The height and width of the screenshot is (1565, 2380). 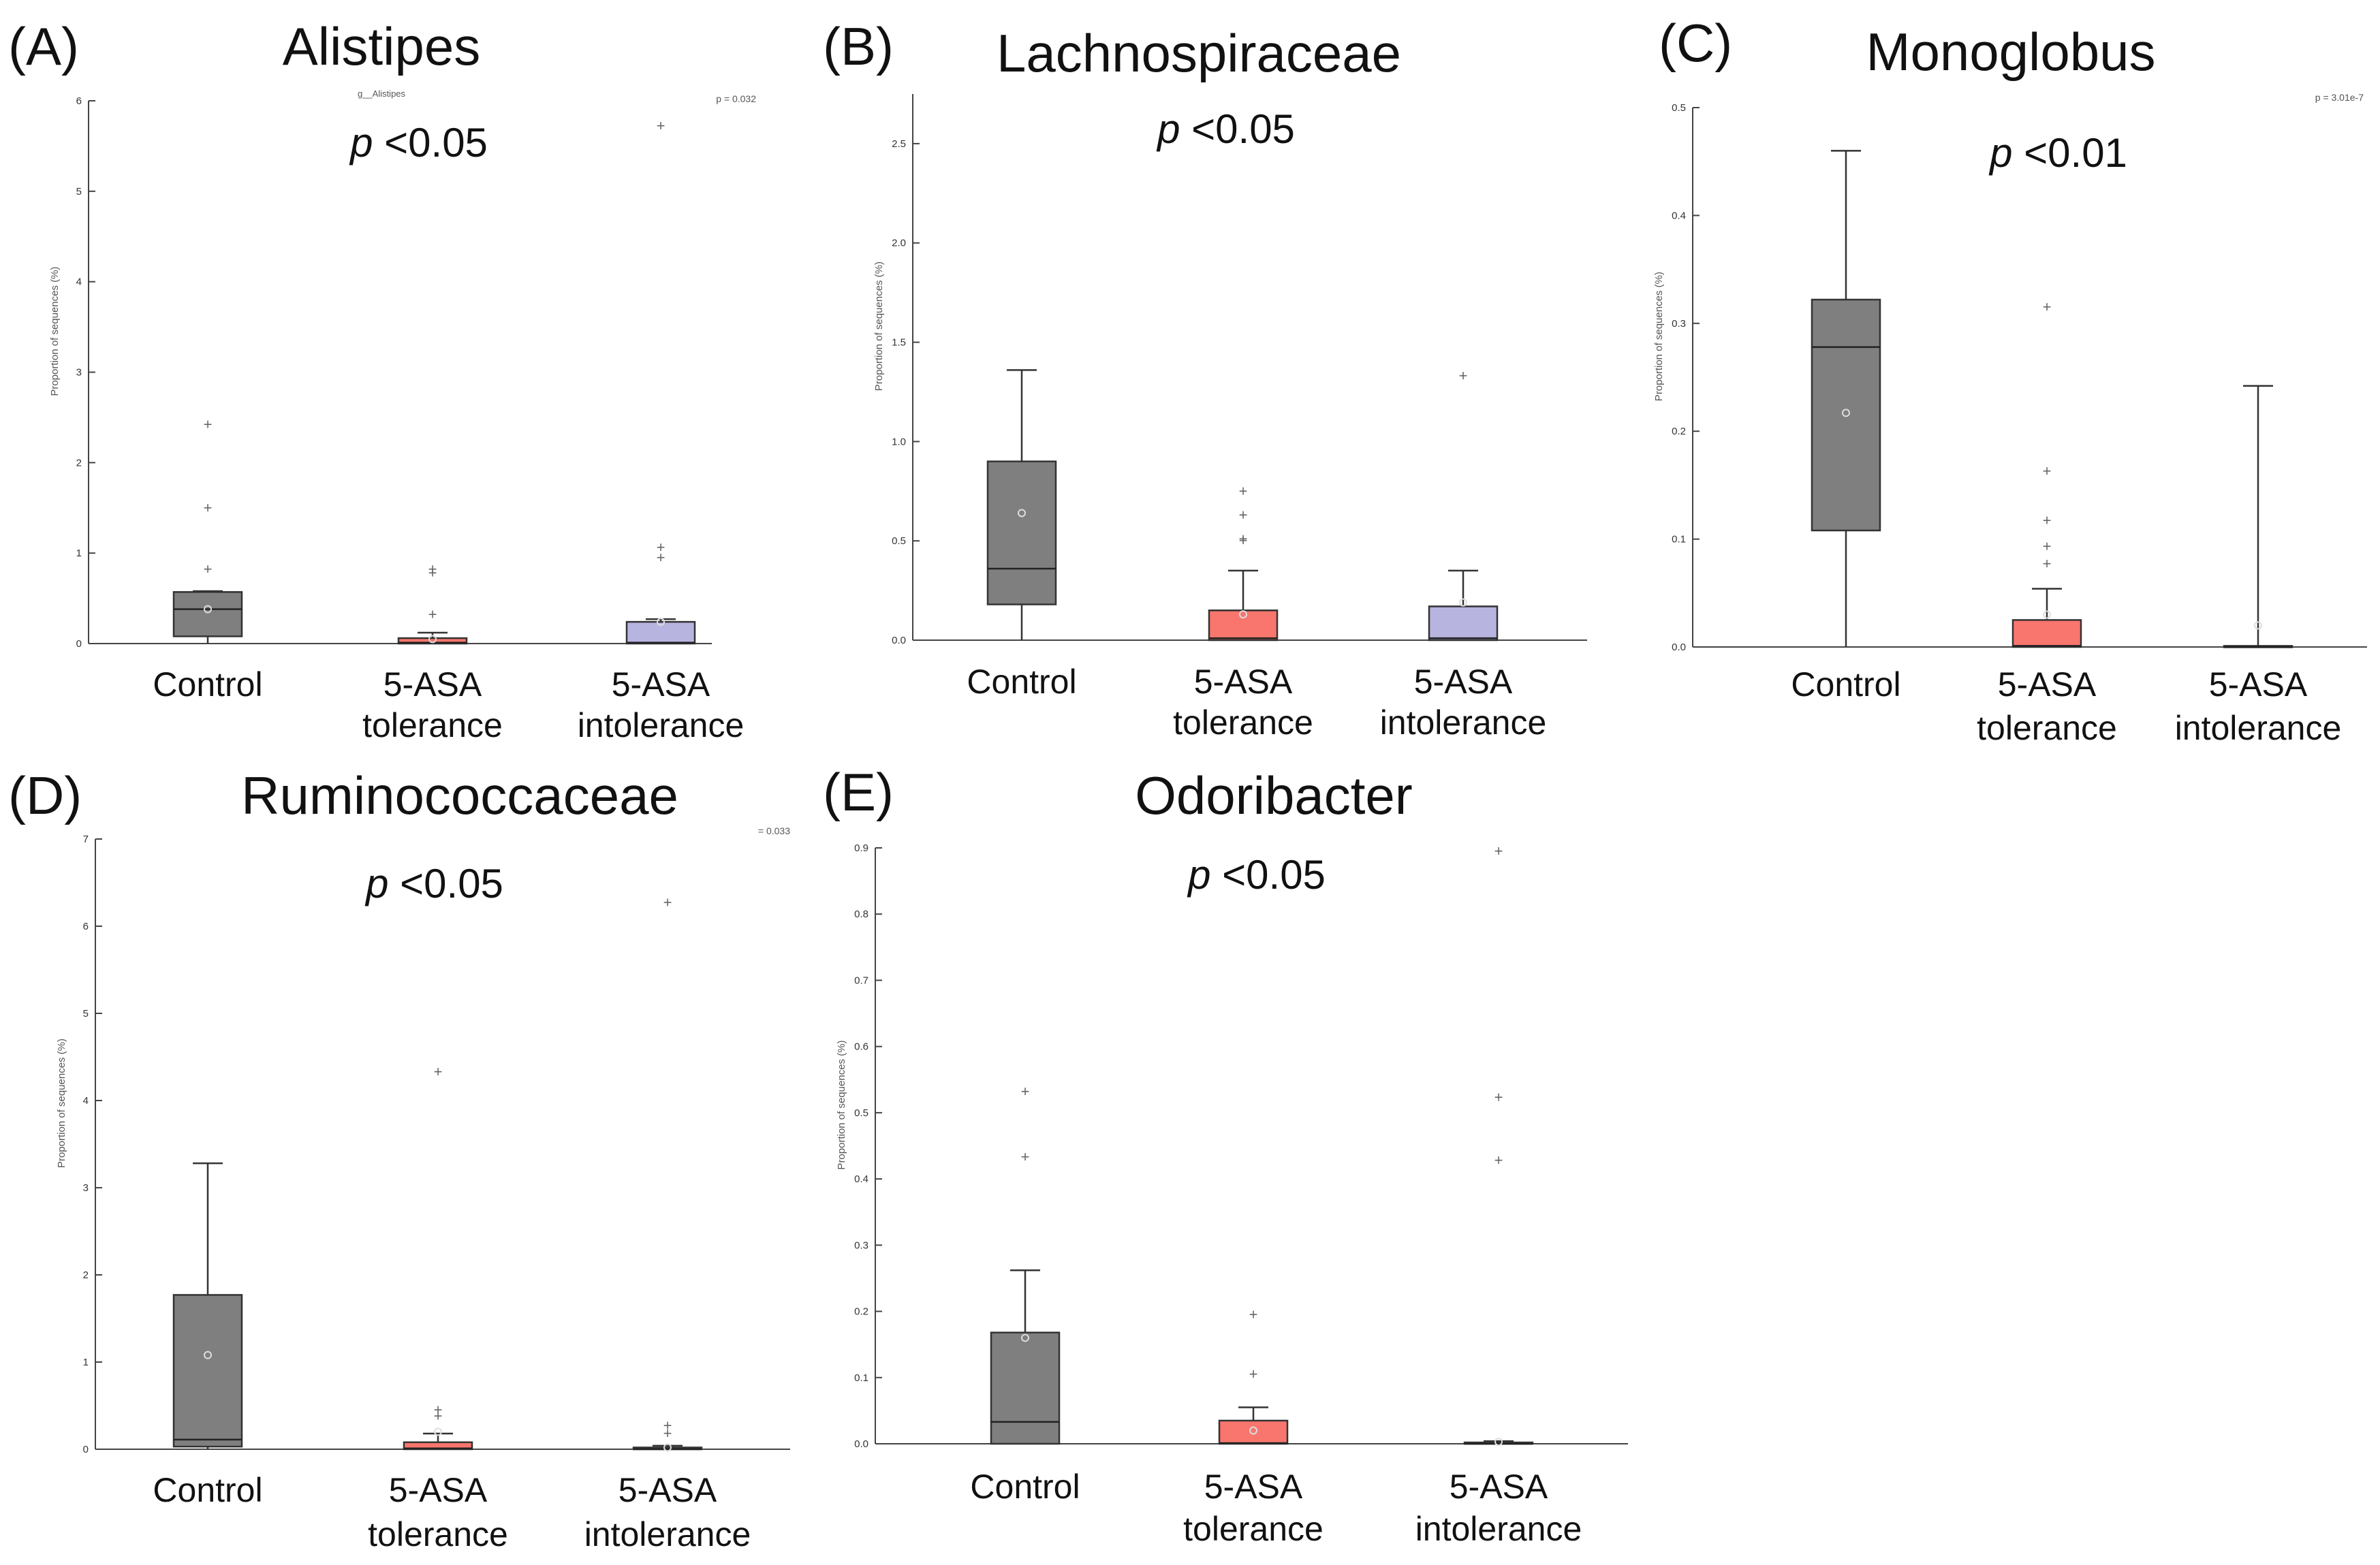 What do you see at coordinates (899, 343) in the screenshot?
I see `y-tick-label: 1.5` at bounding box center [899, 343].